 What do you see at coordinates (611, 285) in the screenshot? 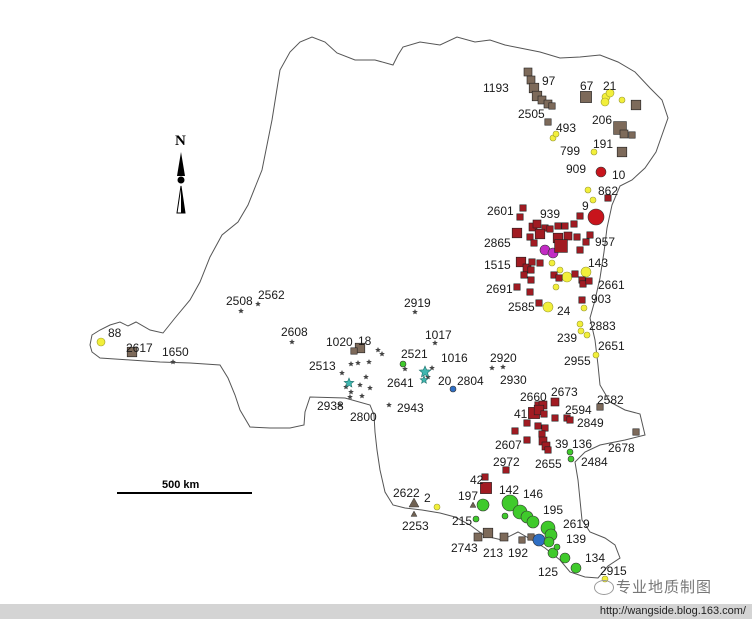
I see `site-label: 2661` at bounding box center [611, 285].